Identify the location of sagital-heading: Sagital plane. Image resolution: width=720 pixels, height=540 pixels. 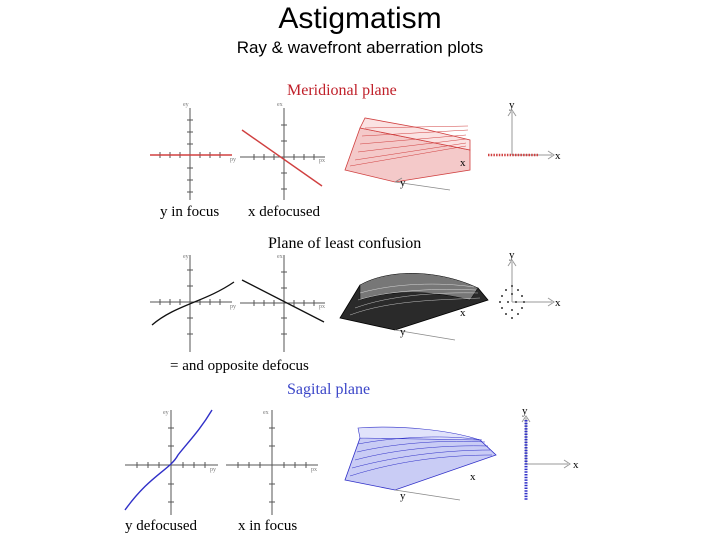
(329, 389).